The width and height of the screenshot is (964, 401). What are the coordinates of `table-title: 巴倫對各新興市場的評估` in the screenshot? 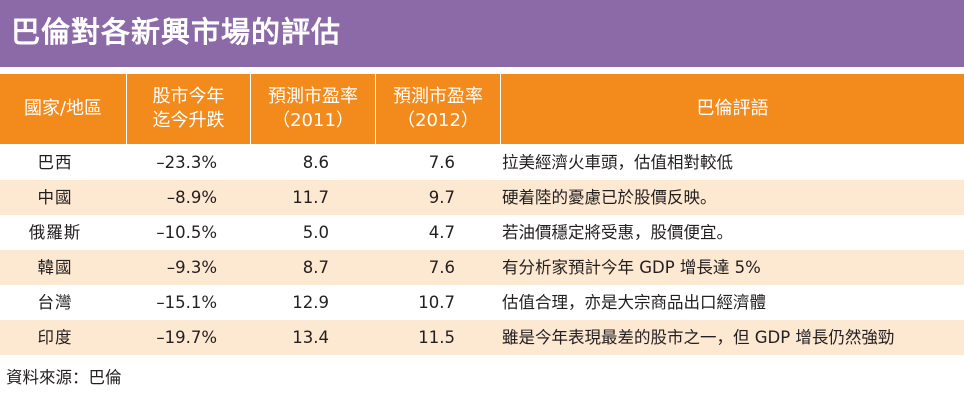 It's located at (176, 32).